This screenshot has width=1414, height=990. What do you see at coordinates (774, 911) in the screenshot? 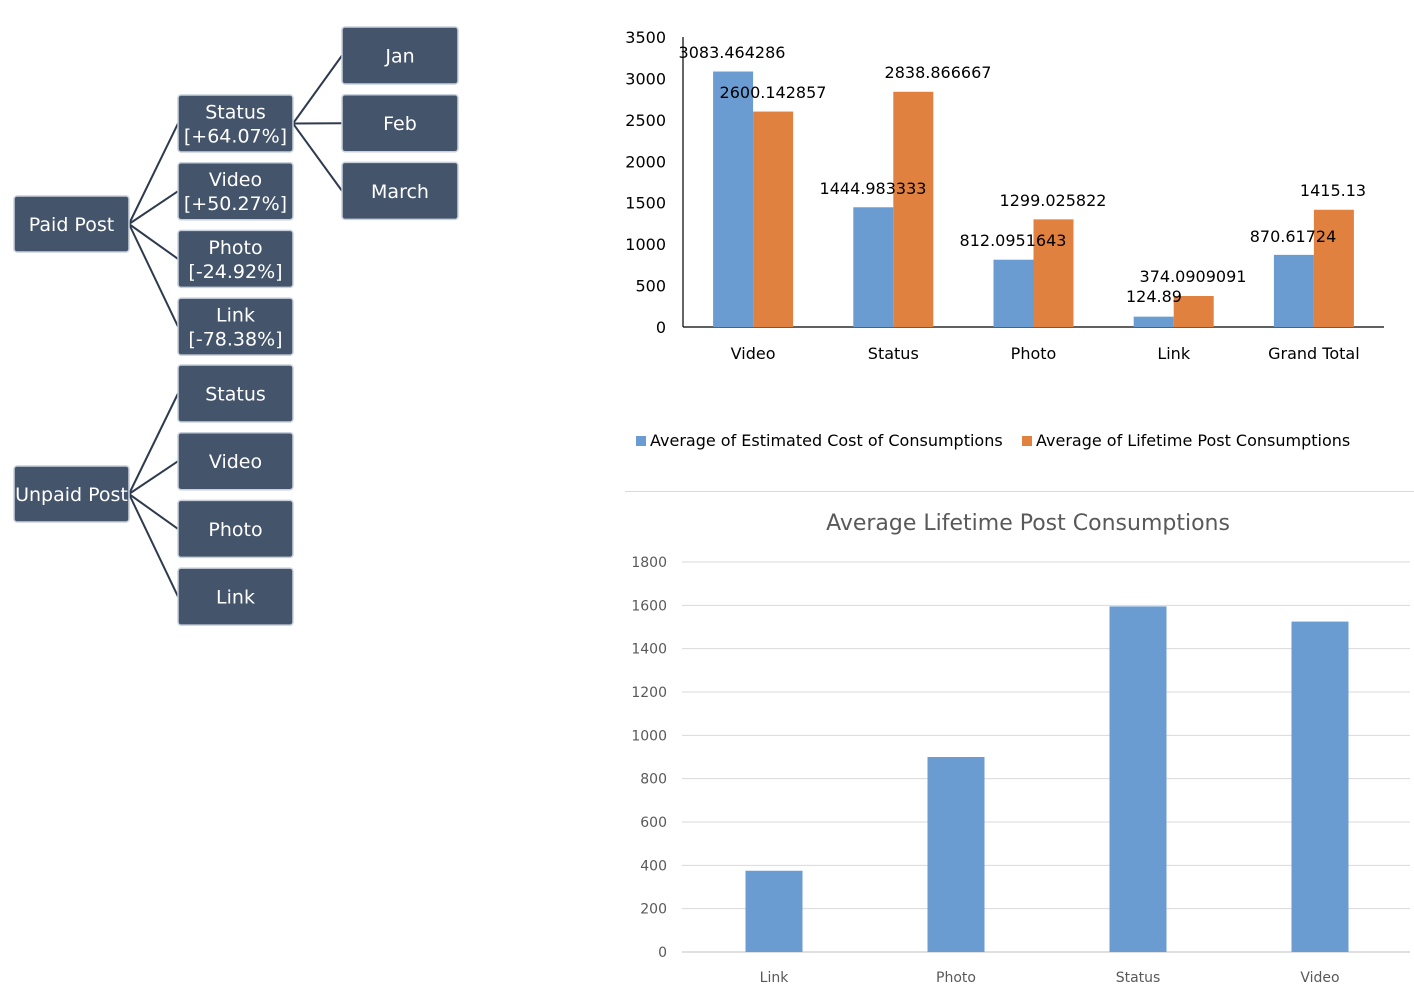
I see `chart2-bar-link` at bounding box center [774, 911].